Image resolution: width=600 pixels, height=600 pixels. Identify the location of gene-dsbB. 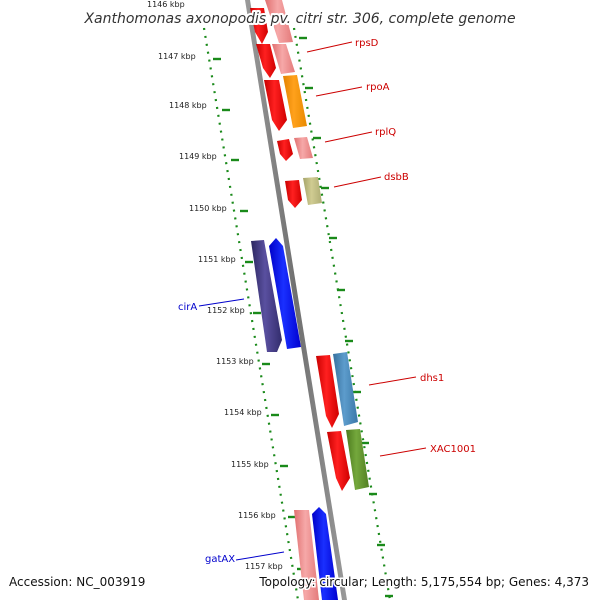
(293, 194).